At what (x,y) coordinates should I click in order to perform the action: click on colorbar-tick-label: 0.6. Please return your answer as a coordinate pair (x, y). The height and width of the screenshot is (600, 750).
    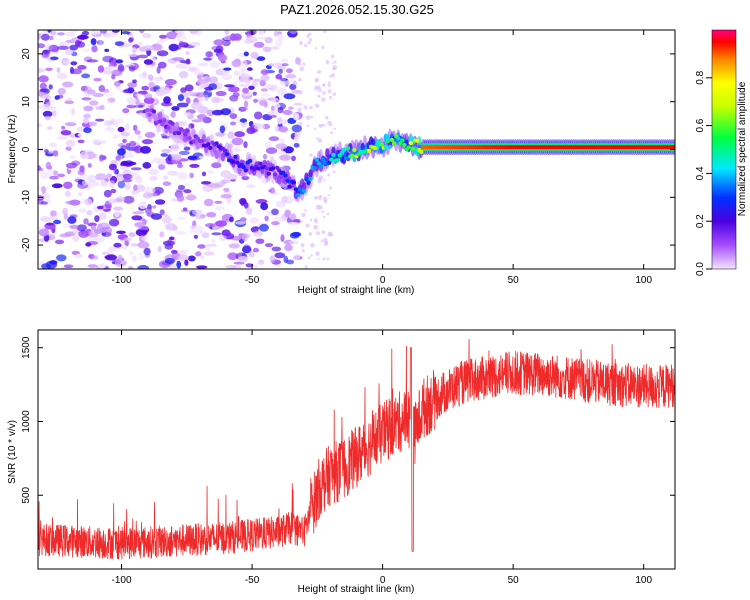
    Looking at the image, I should click on (700, 125).